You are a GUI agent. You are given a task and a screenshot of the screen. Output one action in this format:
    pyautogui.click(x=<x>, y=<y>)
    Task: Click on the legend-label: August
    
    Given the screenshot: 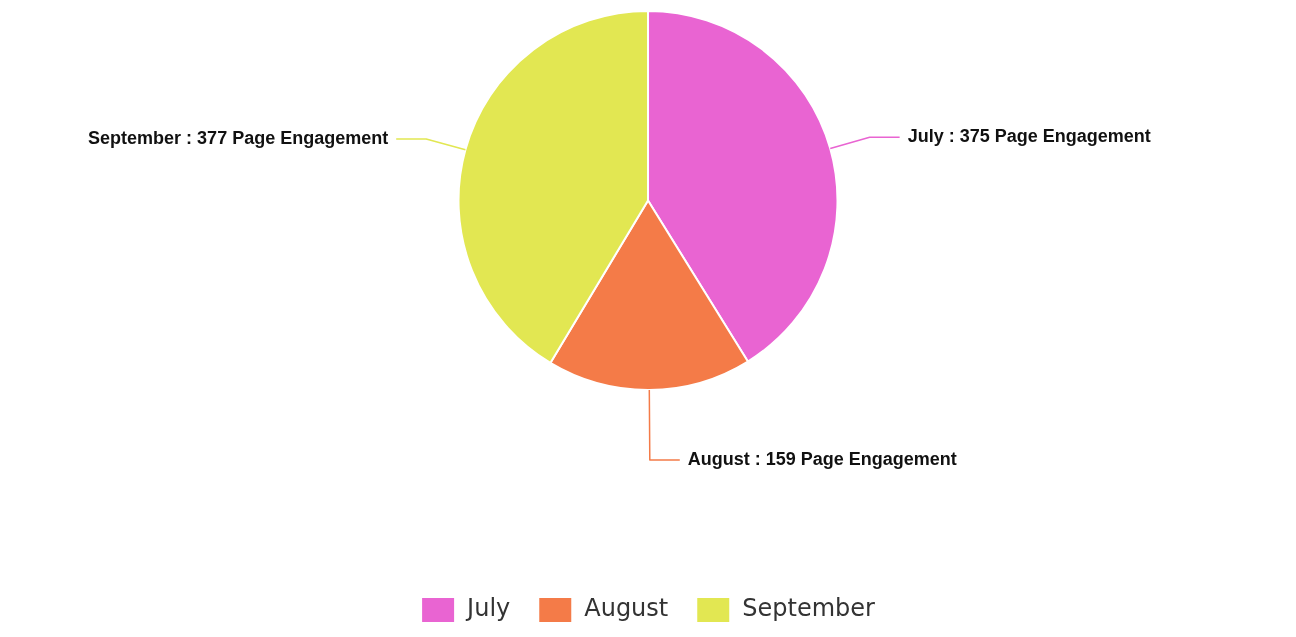 What is the action you would take?
    pyautogui.click(x=626, y=608)
    